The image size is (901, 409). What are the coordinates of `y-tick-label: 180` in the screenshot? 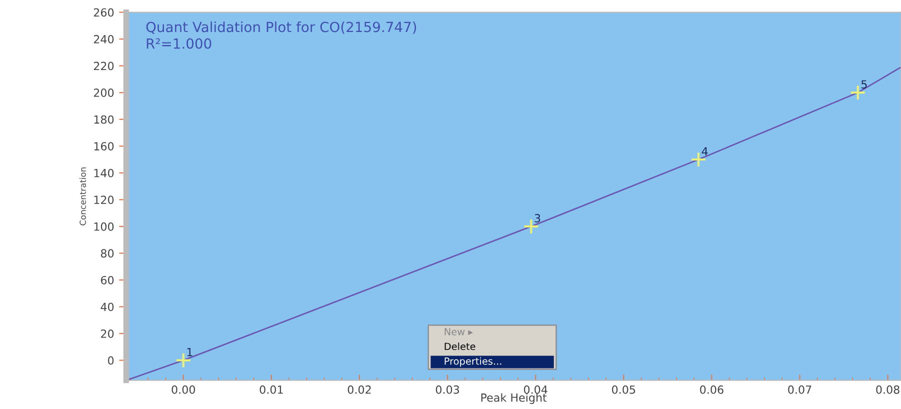 It's located at (104, 119).